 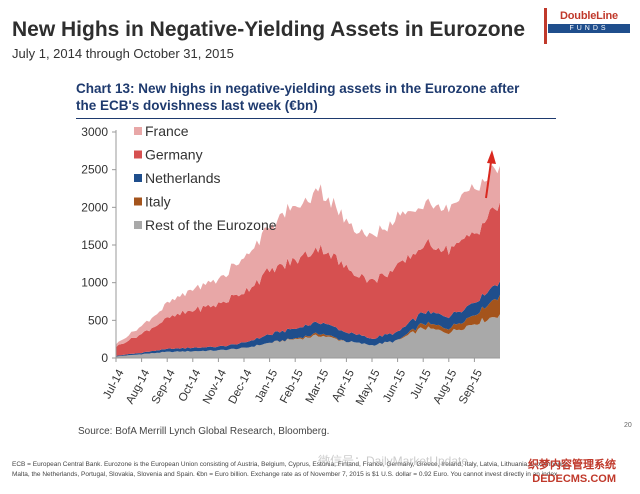 I want to click on y-tick-label: 1500, so click(x=94, y=245).